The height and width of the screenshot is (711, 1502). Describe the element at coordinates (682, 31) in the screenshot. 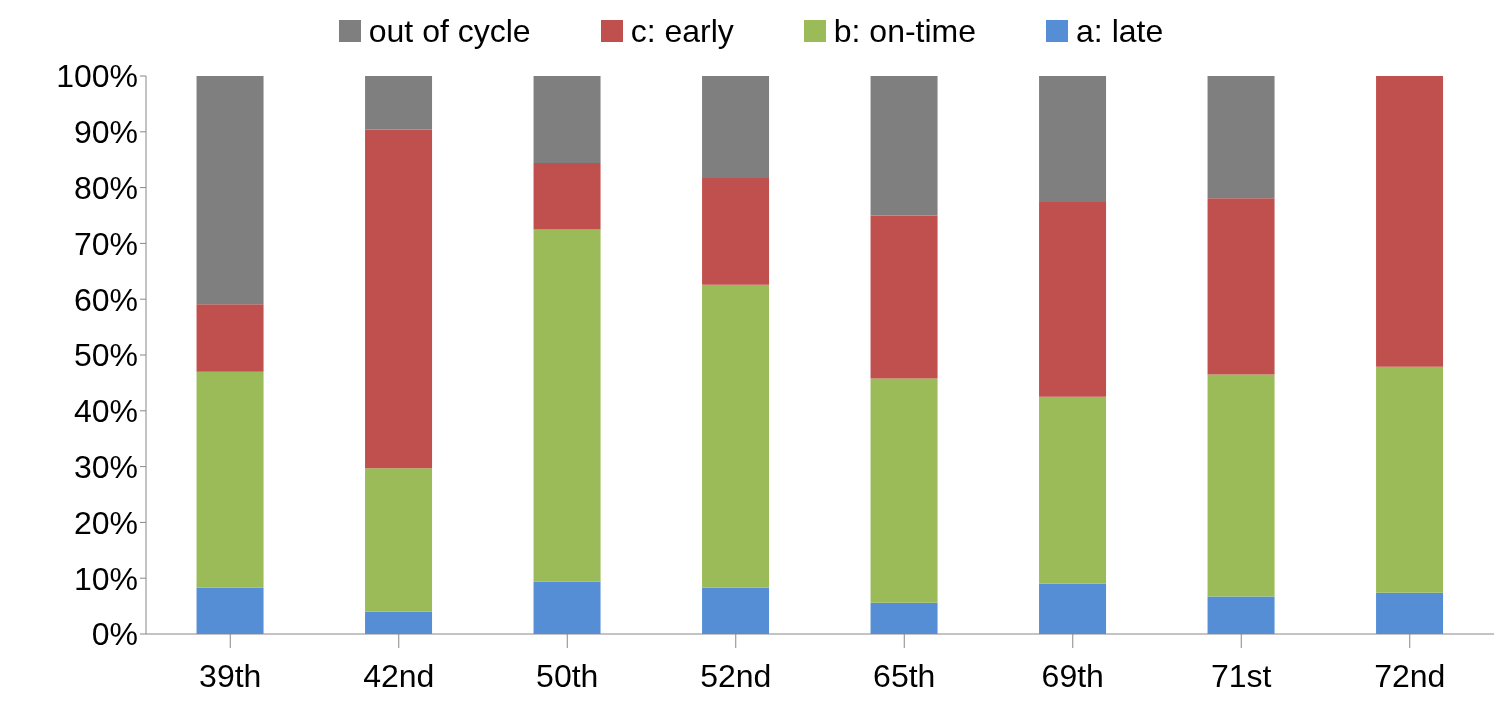

I see `legend-label: c: early` at that location.